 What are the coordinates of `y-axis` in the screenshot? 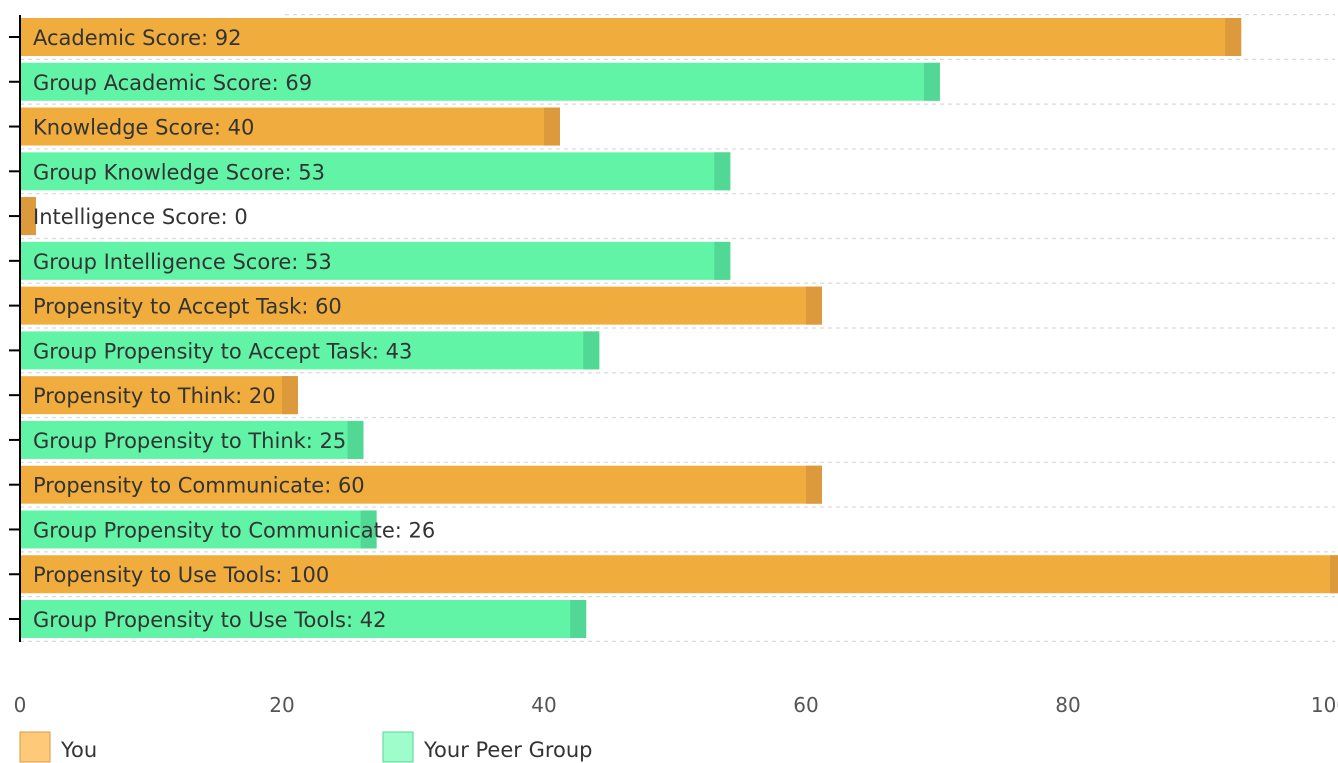 It's located at (15, 329).